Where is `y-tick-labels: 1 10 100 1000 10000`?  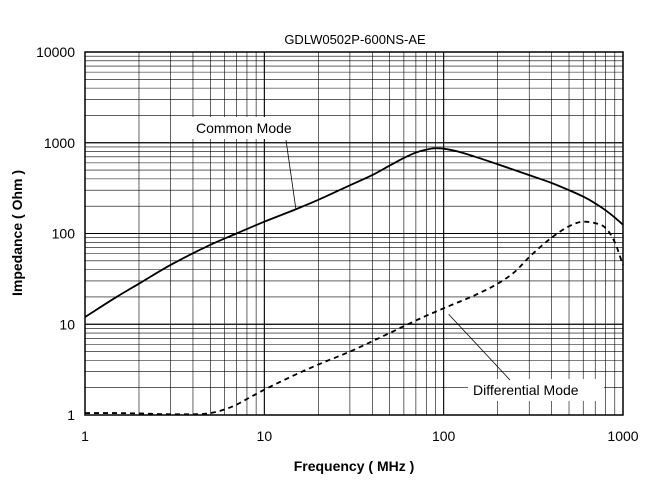 y-tick-labels: 1 10 100 1000 10000 is located at coordinates (55, 233).